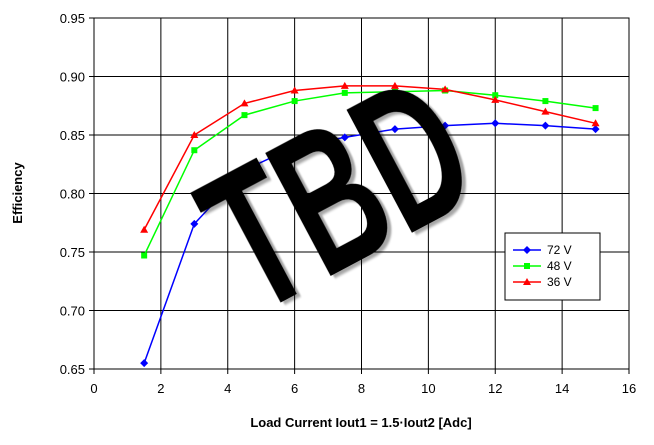  Describe the element at coordinates (93, 388) in the screenshot. I see `x-tick-label: 0` at that location.